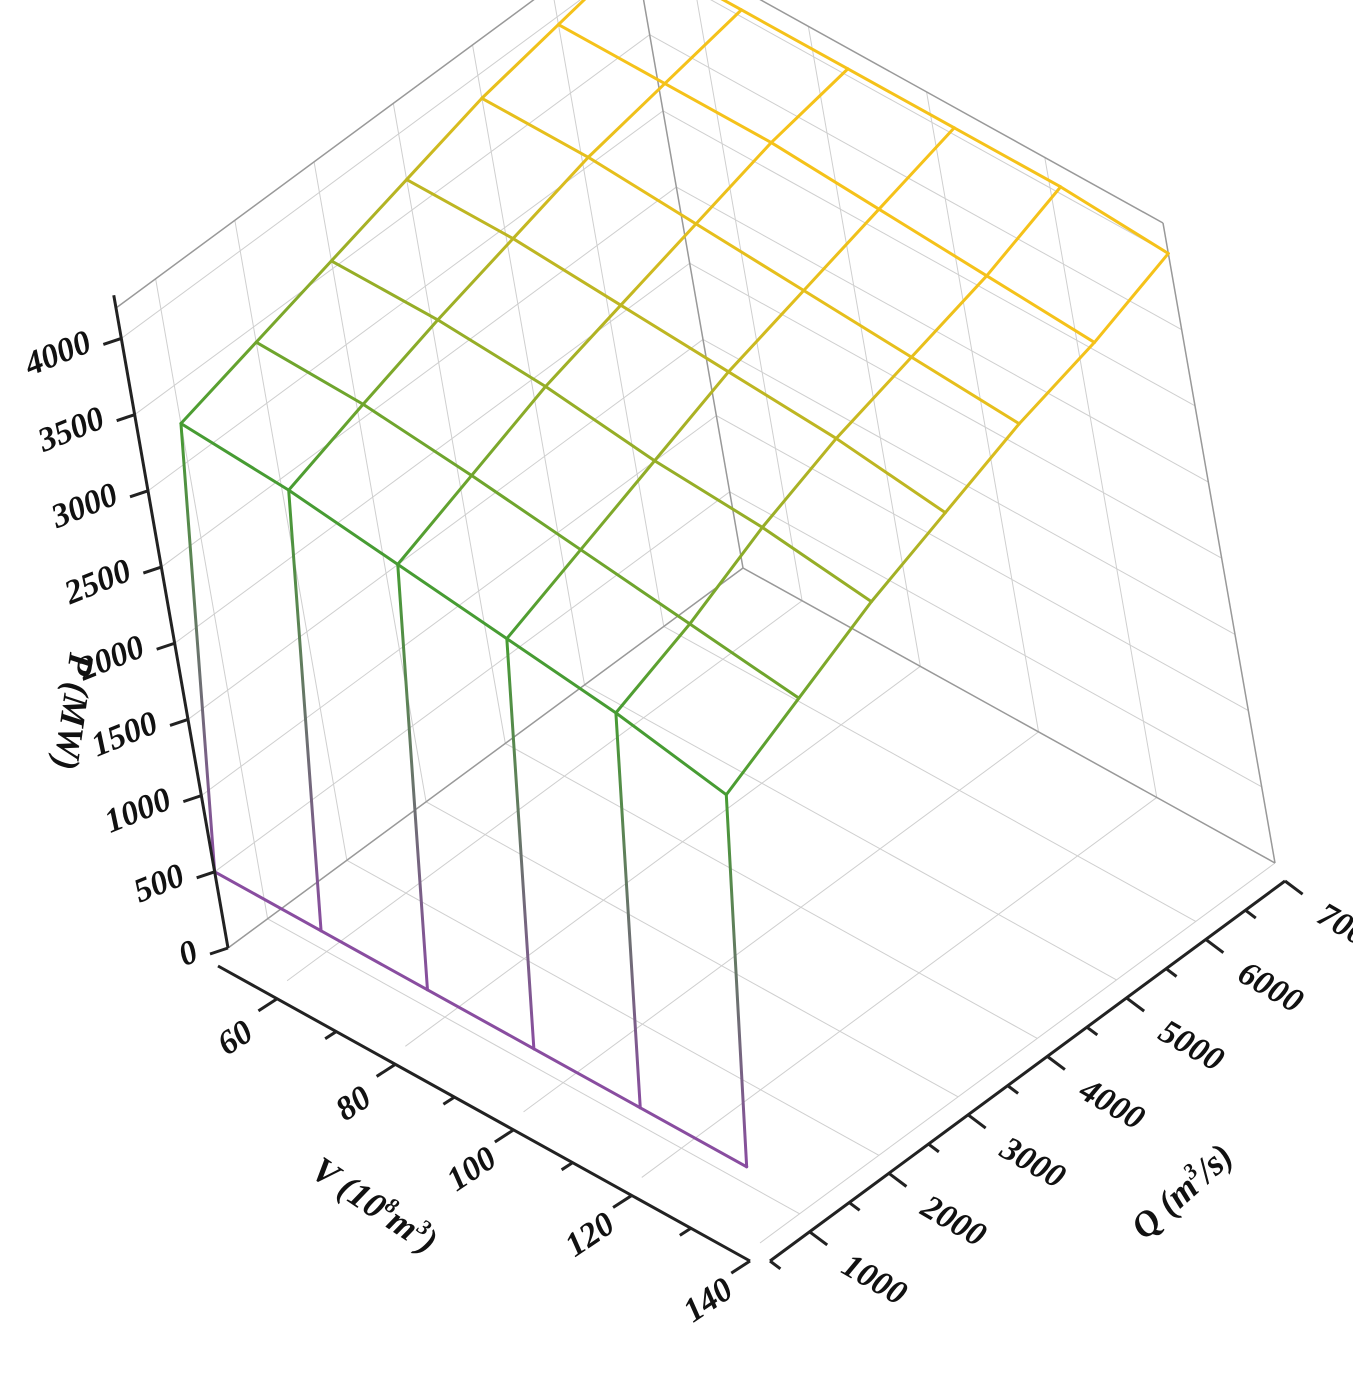 This screenshot has width=1353, height=1393. I want to click on p-tick-label: 1000, so click(137, 811).